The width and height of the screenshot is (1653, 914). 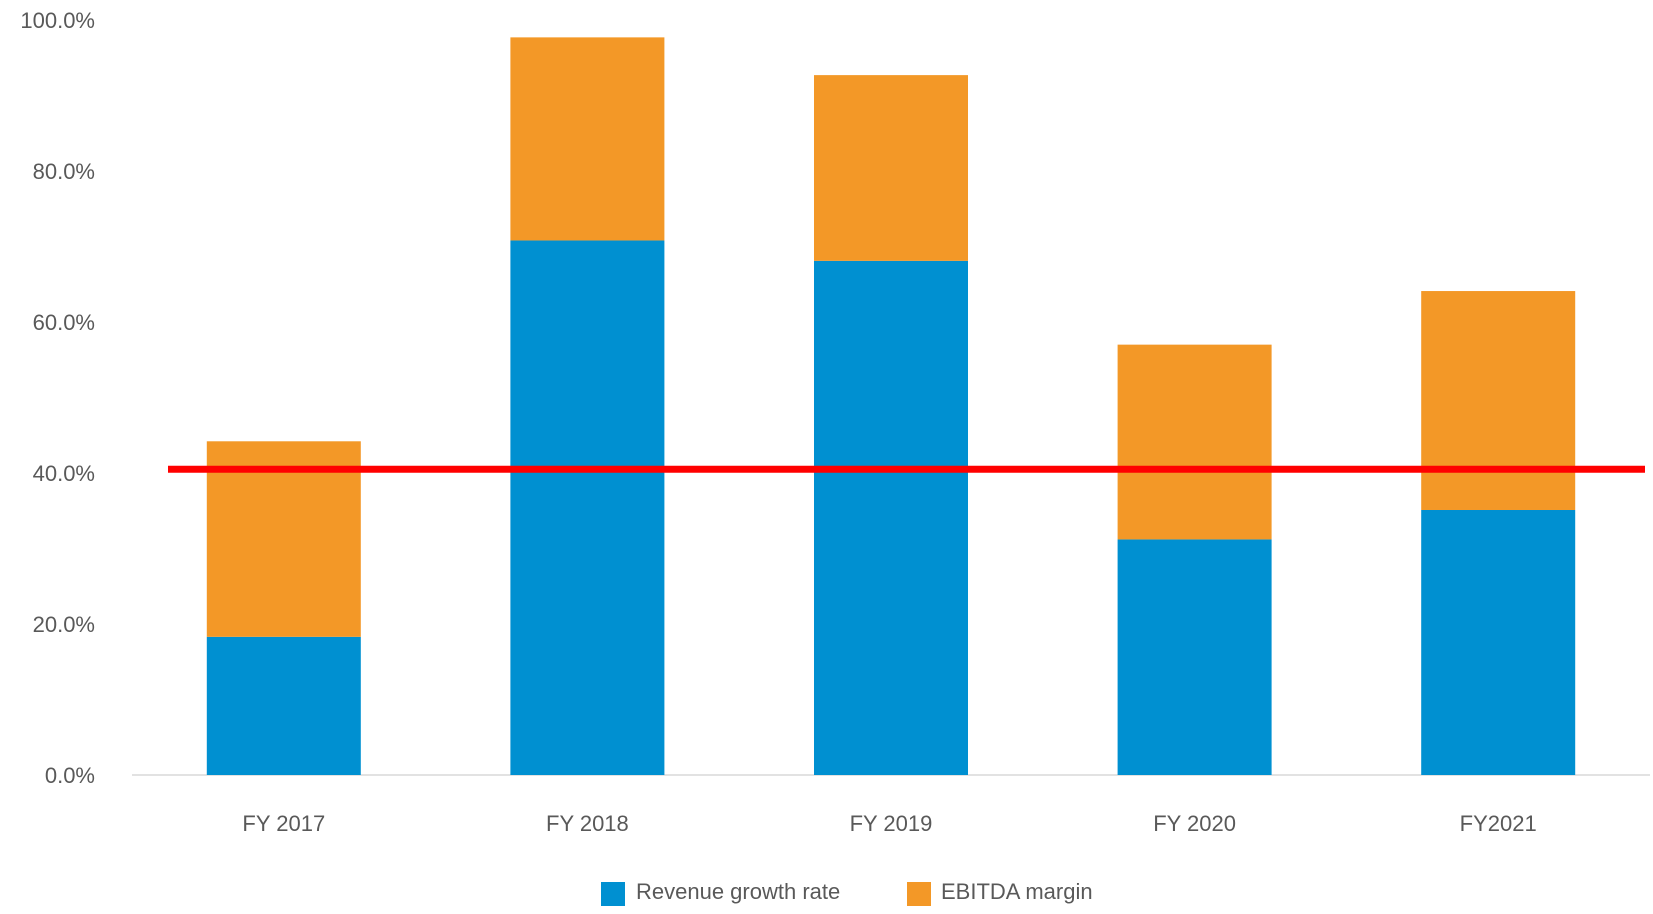 I want to click on x-tick-label: FY 2017, so click(x=283, y=823).